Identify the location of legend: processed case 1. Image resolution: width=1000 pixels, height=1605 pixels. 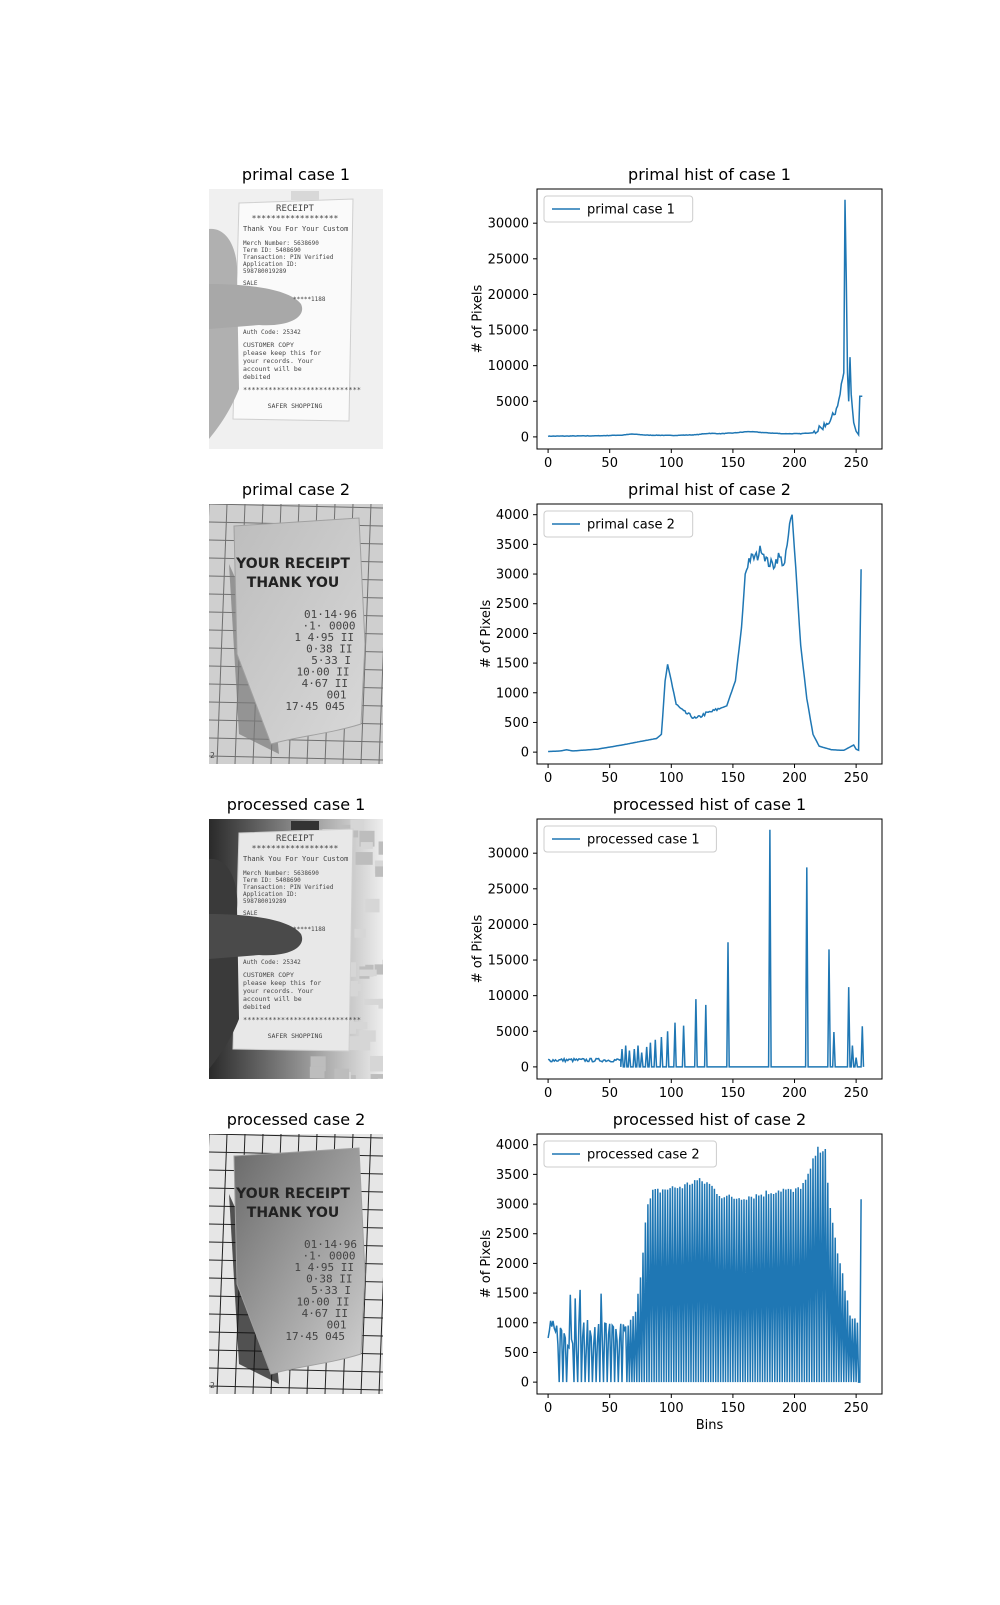
(630, 839).